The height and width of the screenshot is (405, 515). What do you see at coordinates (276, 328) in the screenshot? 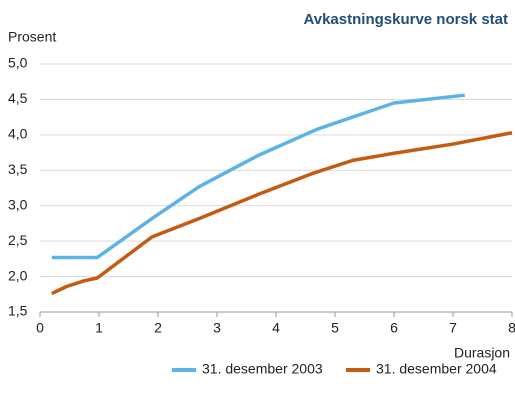
I see `x-tick-label: 4` at bounding box center [276, 328].